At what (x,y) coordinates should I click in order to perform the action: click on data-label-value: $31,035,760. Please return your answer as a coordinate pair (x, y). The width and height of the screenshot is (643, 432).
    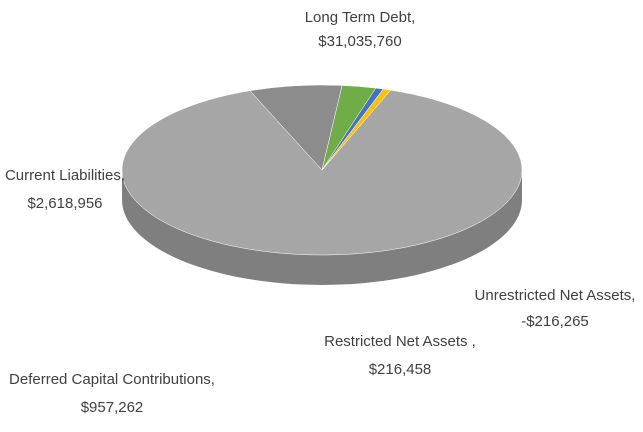
    Looking at the image, I should click on (359, 41).